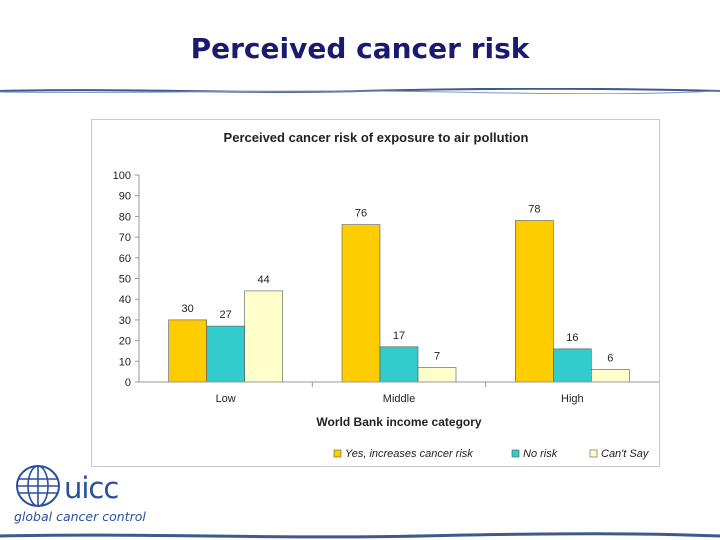 The image size is (720, 540). What do you see at coordinates (125, 342) in the screenshot?
I see `y-tick-label: 20` at bounding box center [125, 342].